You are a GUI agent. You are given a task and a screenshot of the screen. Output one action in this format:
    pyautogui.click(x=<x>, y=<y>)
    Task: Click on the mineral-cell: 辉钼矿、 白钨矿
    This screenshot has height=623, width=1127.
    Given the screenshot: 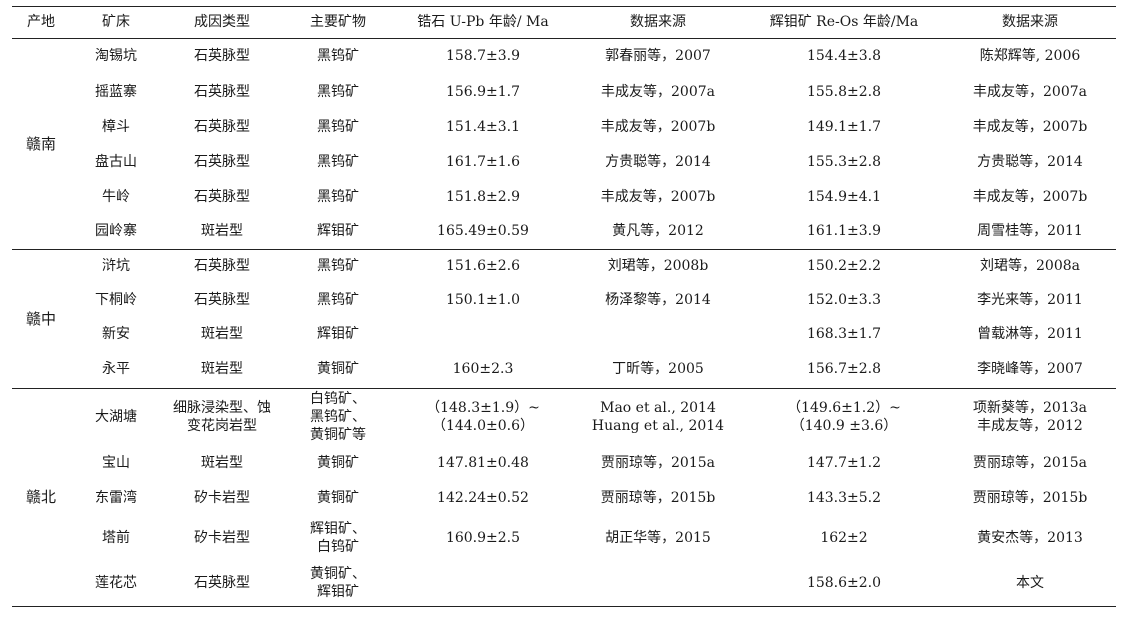 What is the action you would take?
    pyautogui.click(x=338, y=538)
    